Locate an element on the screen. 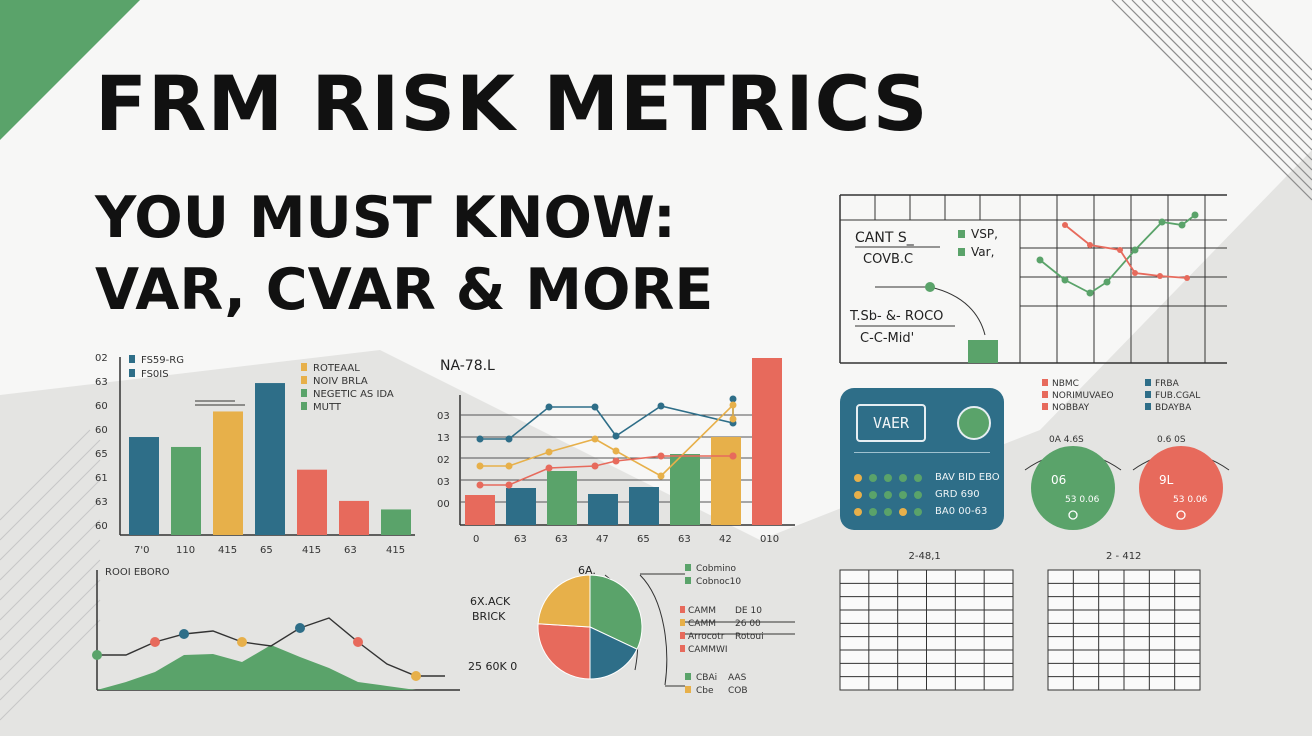  subtitle-line-2: VAR, CVAR & MORE is located at coordinates (404, 290).